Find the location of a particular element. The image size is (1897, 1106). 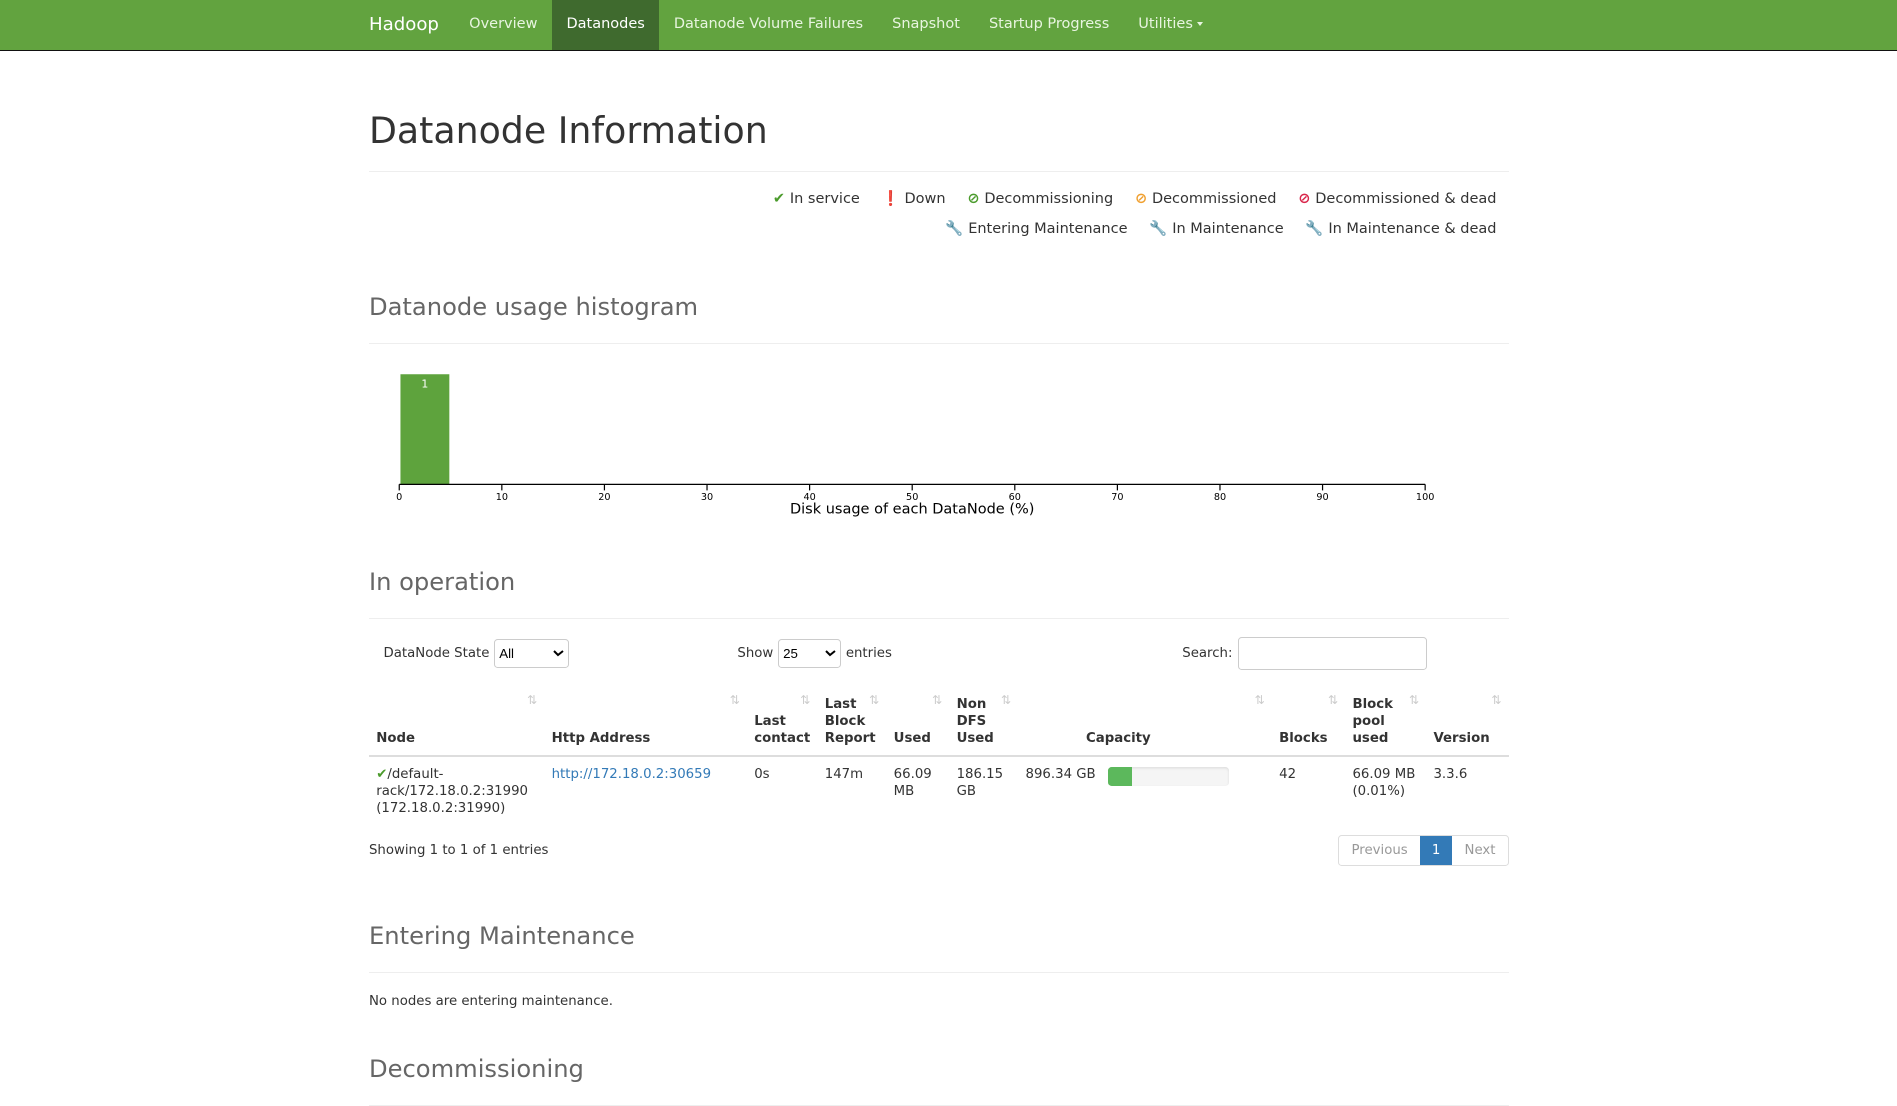

legend-label: In service is located at coordinates (824, 199).